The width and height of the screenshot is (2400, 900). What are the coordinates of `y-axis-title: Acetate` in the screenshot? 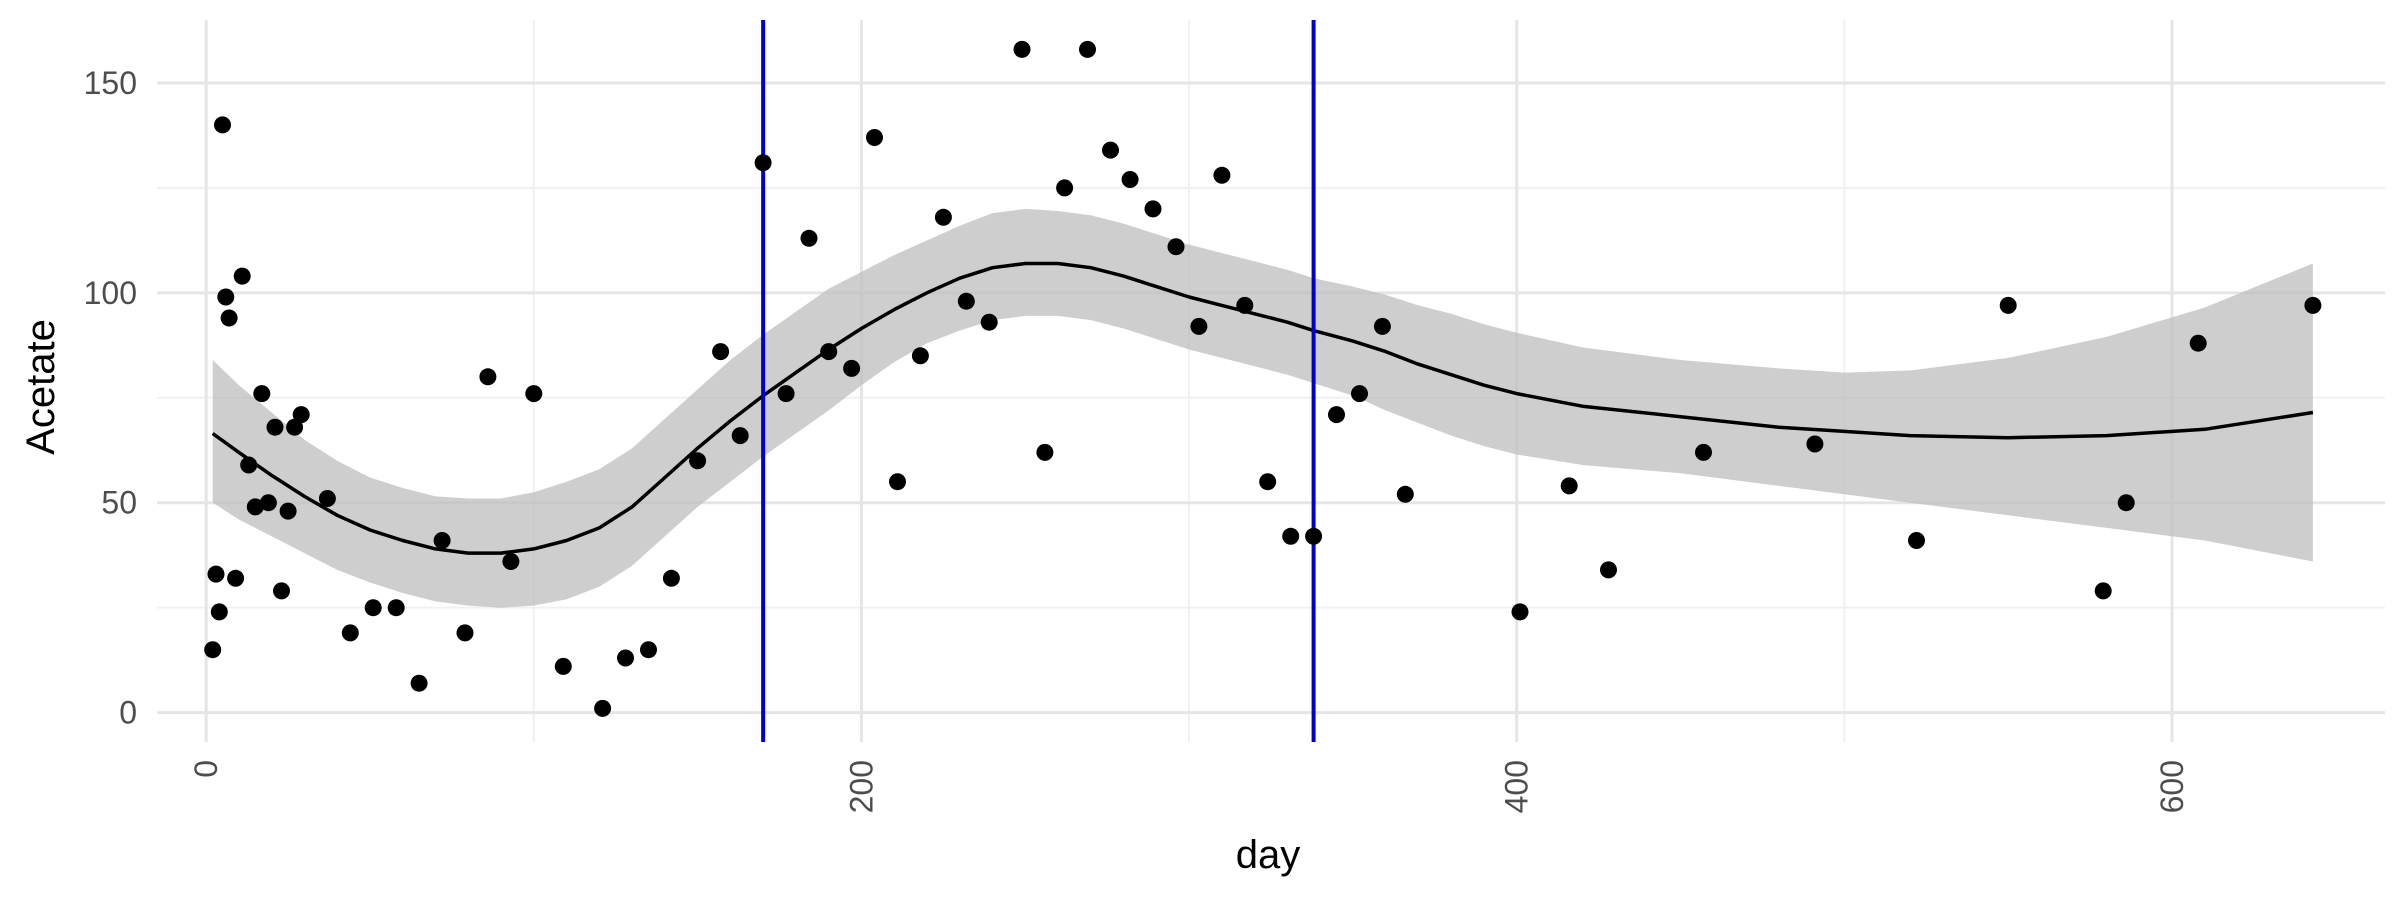 It's located at (41, 387).